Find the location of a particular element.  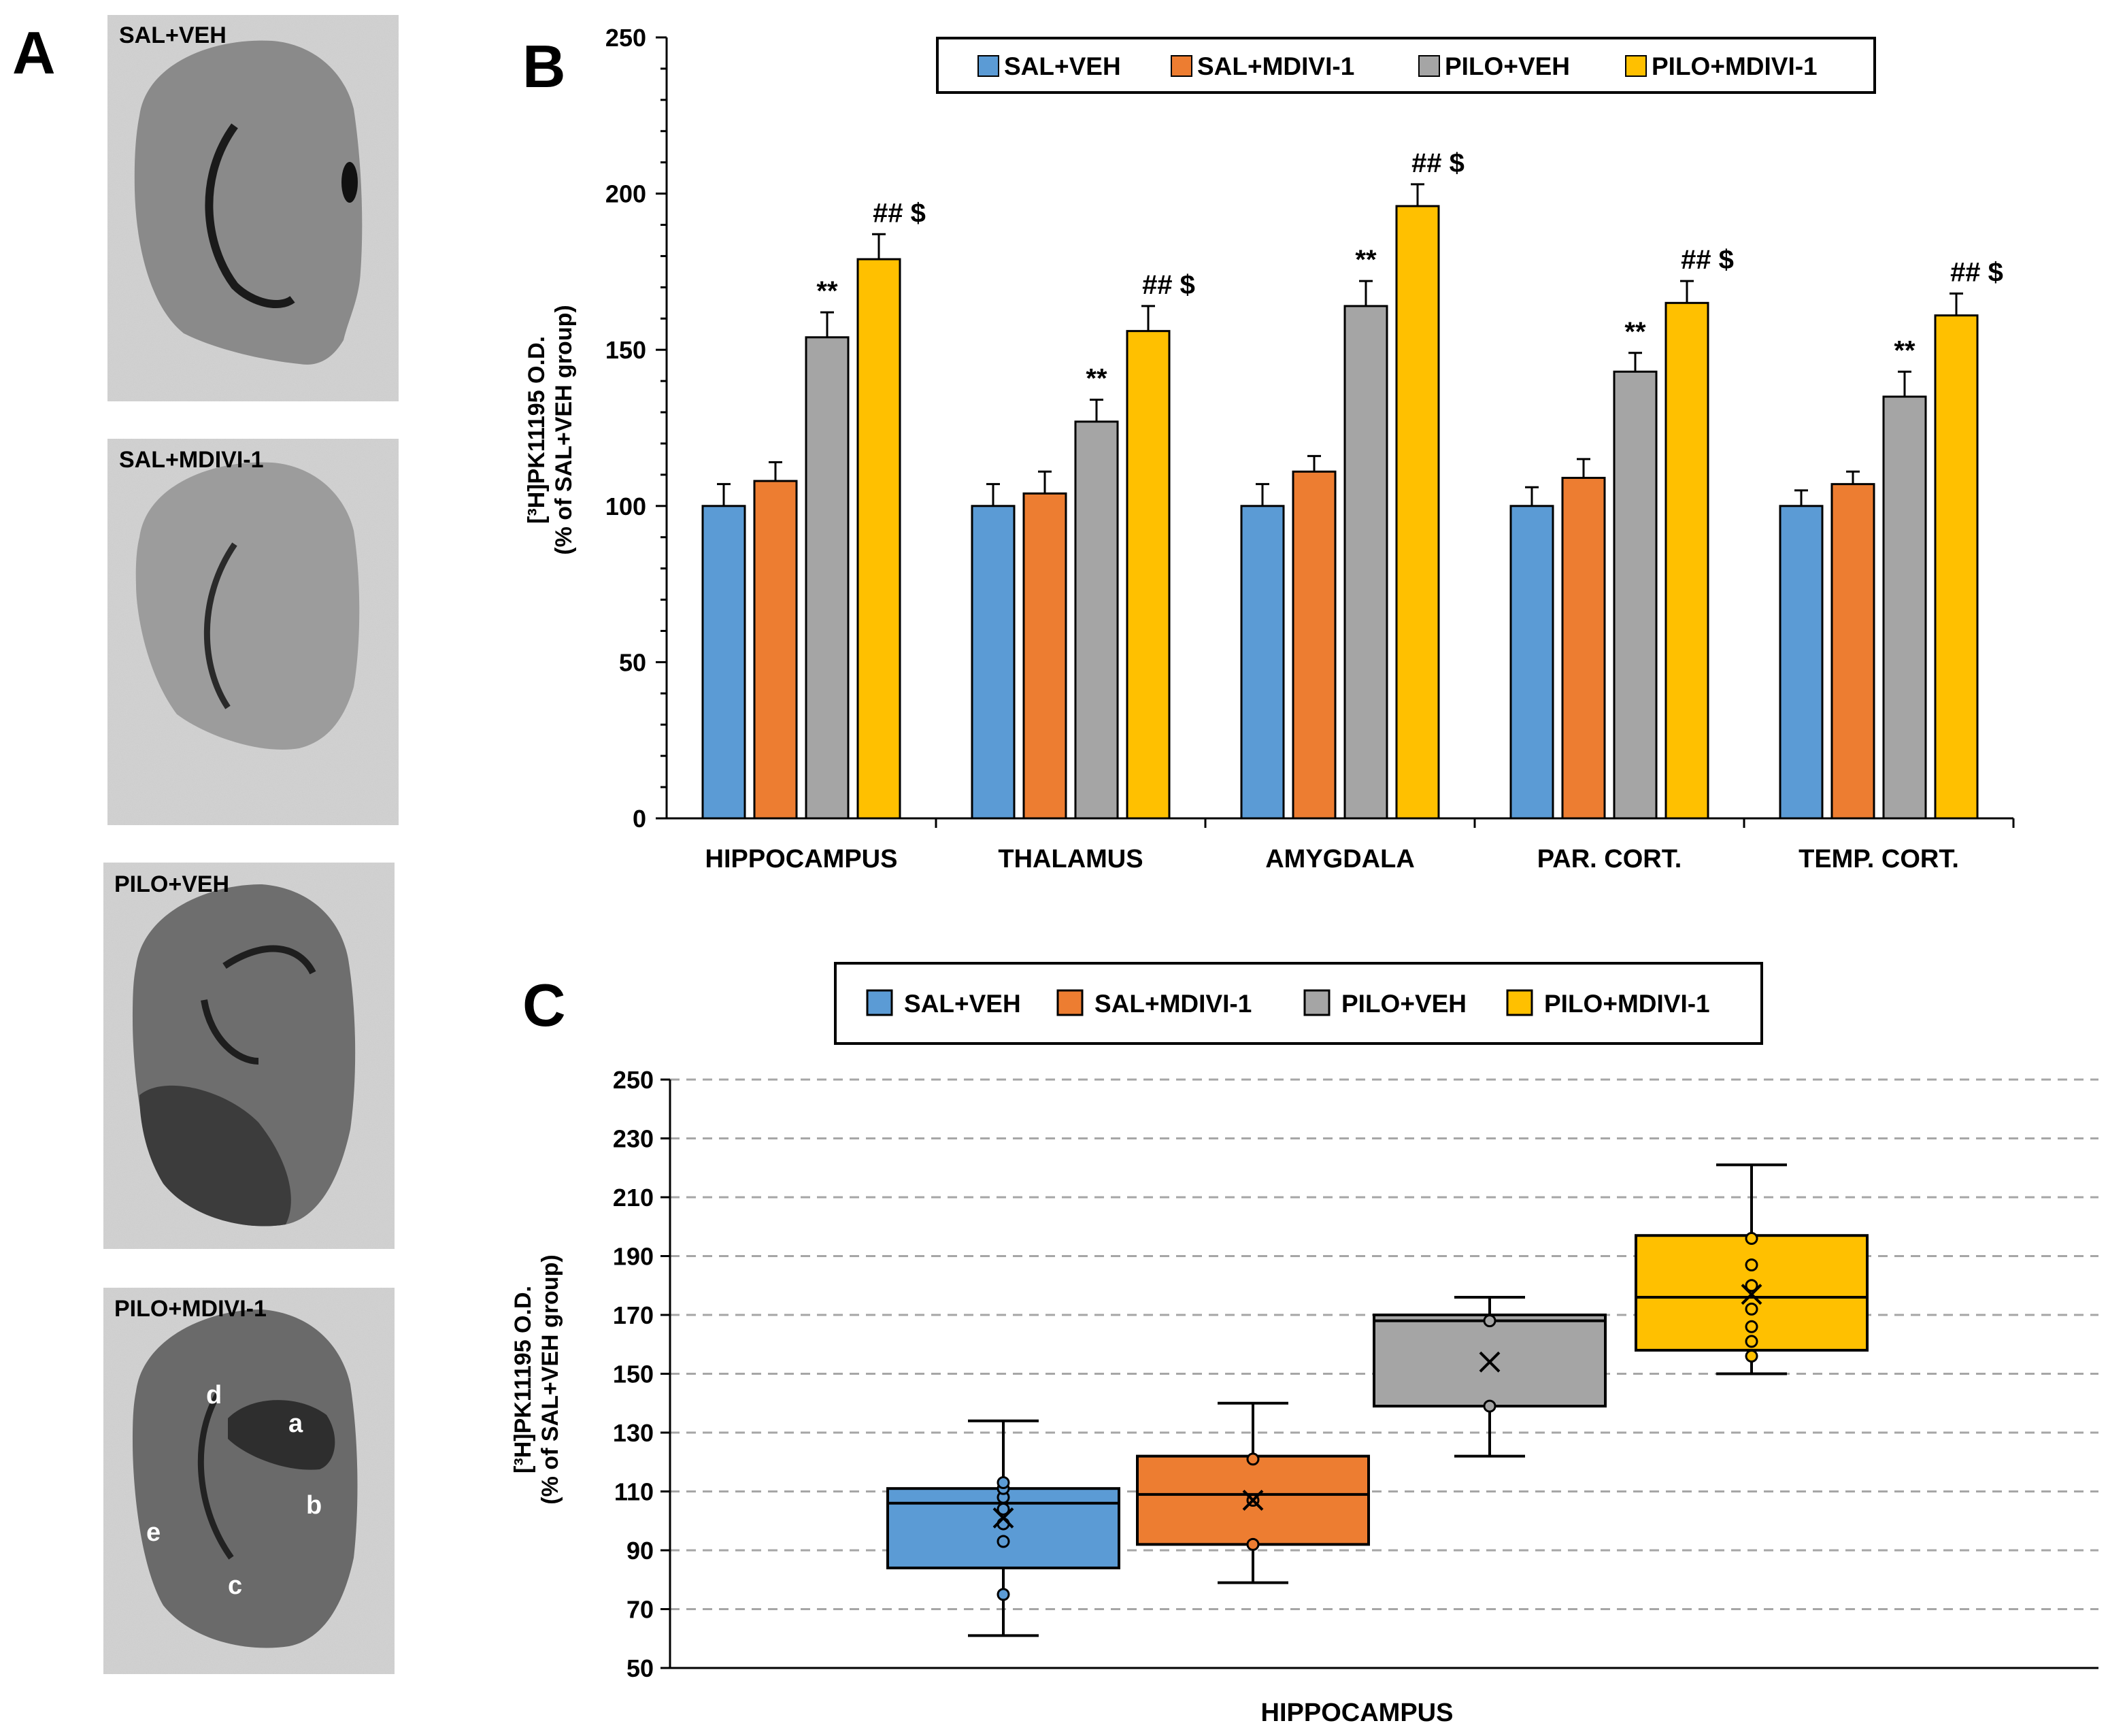

bar-pilo-mdivi-1-par-cort: ## $ is located at coordinates (1699, 532).